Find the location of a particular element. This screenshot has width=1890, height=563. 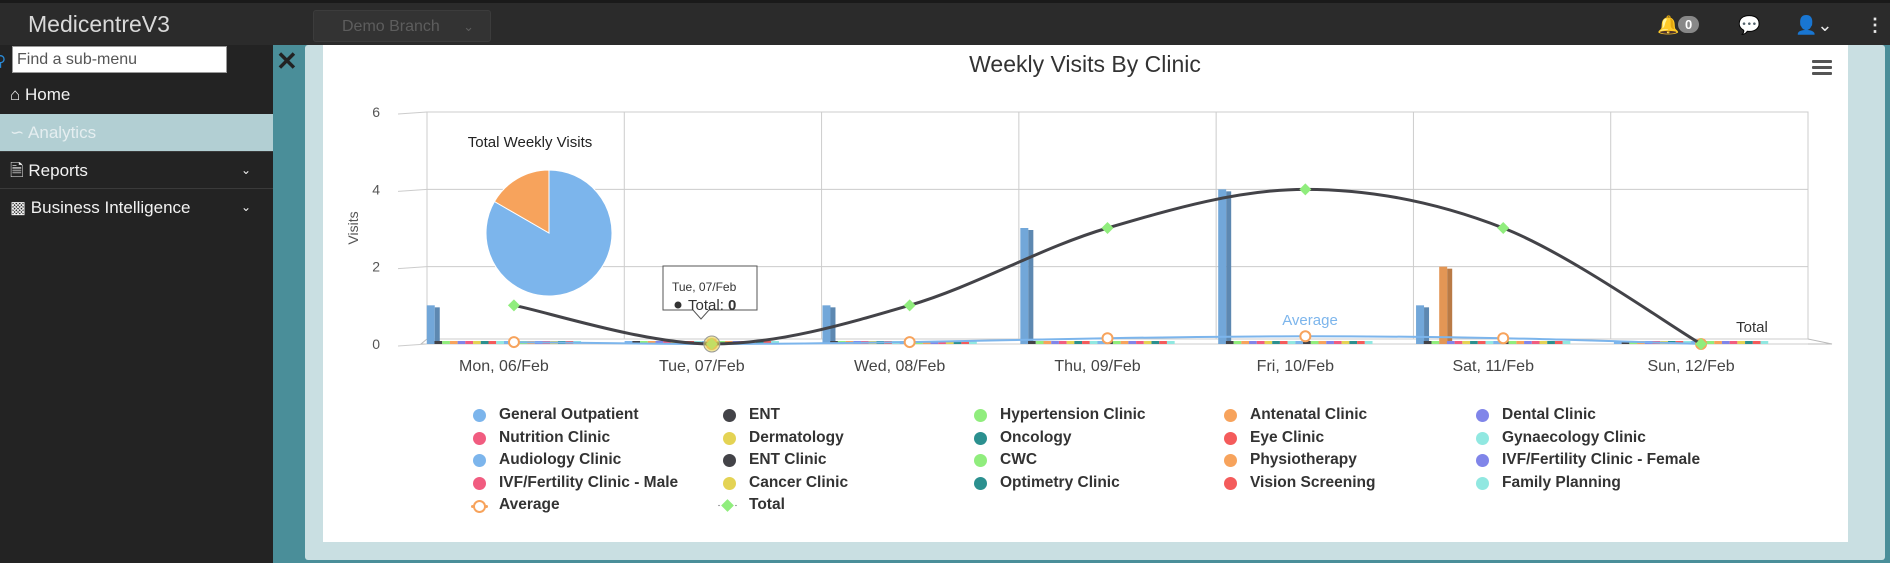

legend-label: Nutrition Clinic is located at coordinates (555, 437).